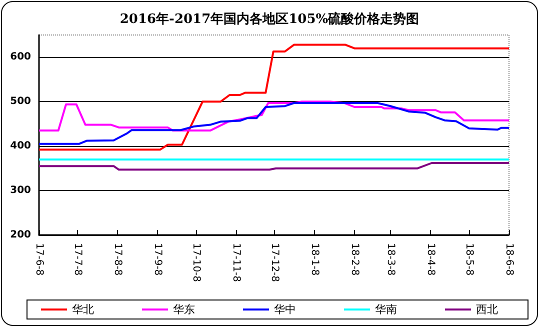  Describe the element at coordinates (236, 262) in the screenshot. I see `x-tick-label: 17-11-8` at that location.